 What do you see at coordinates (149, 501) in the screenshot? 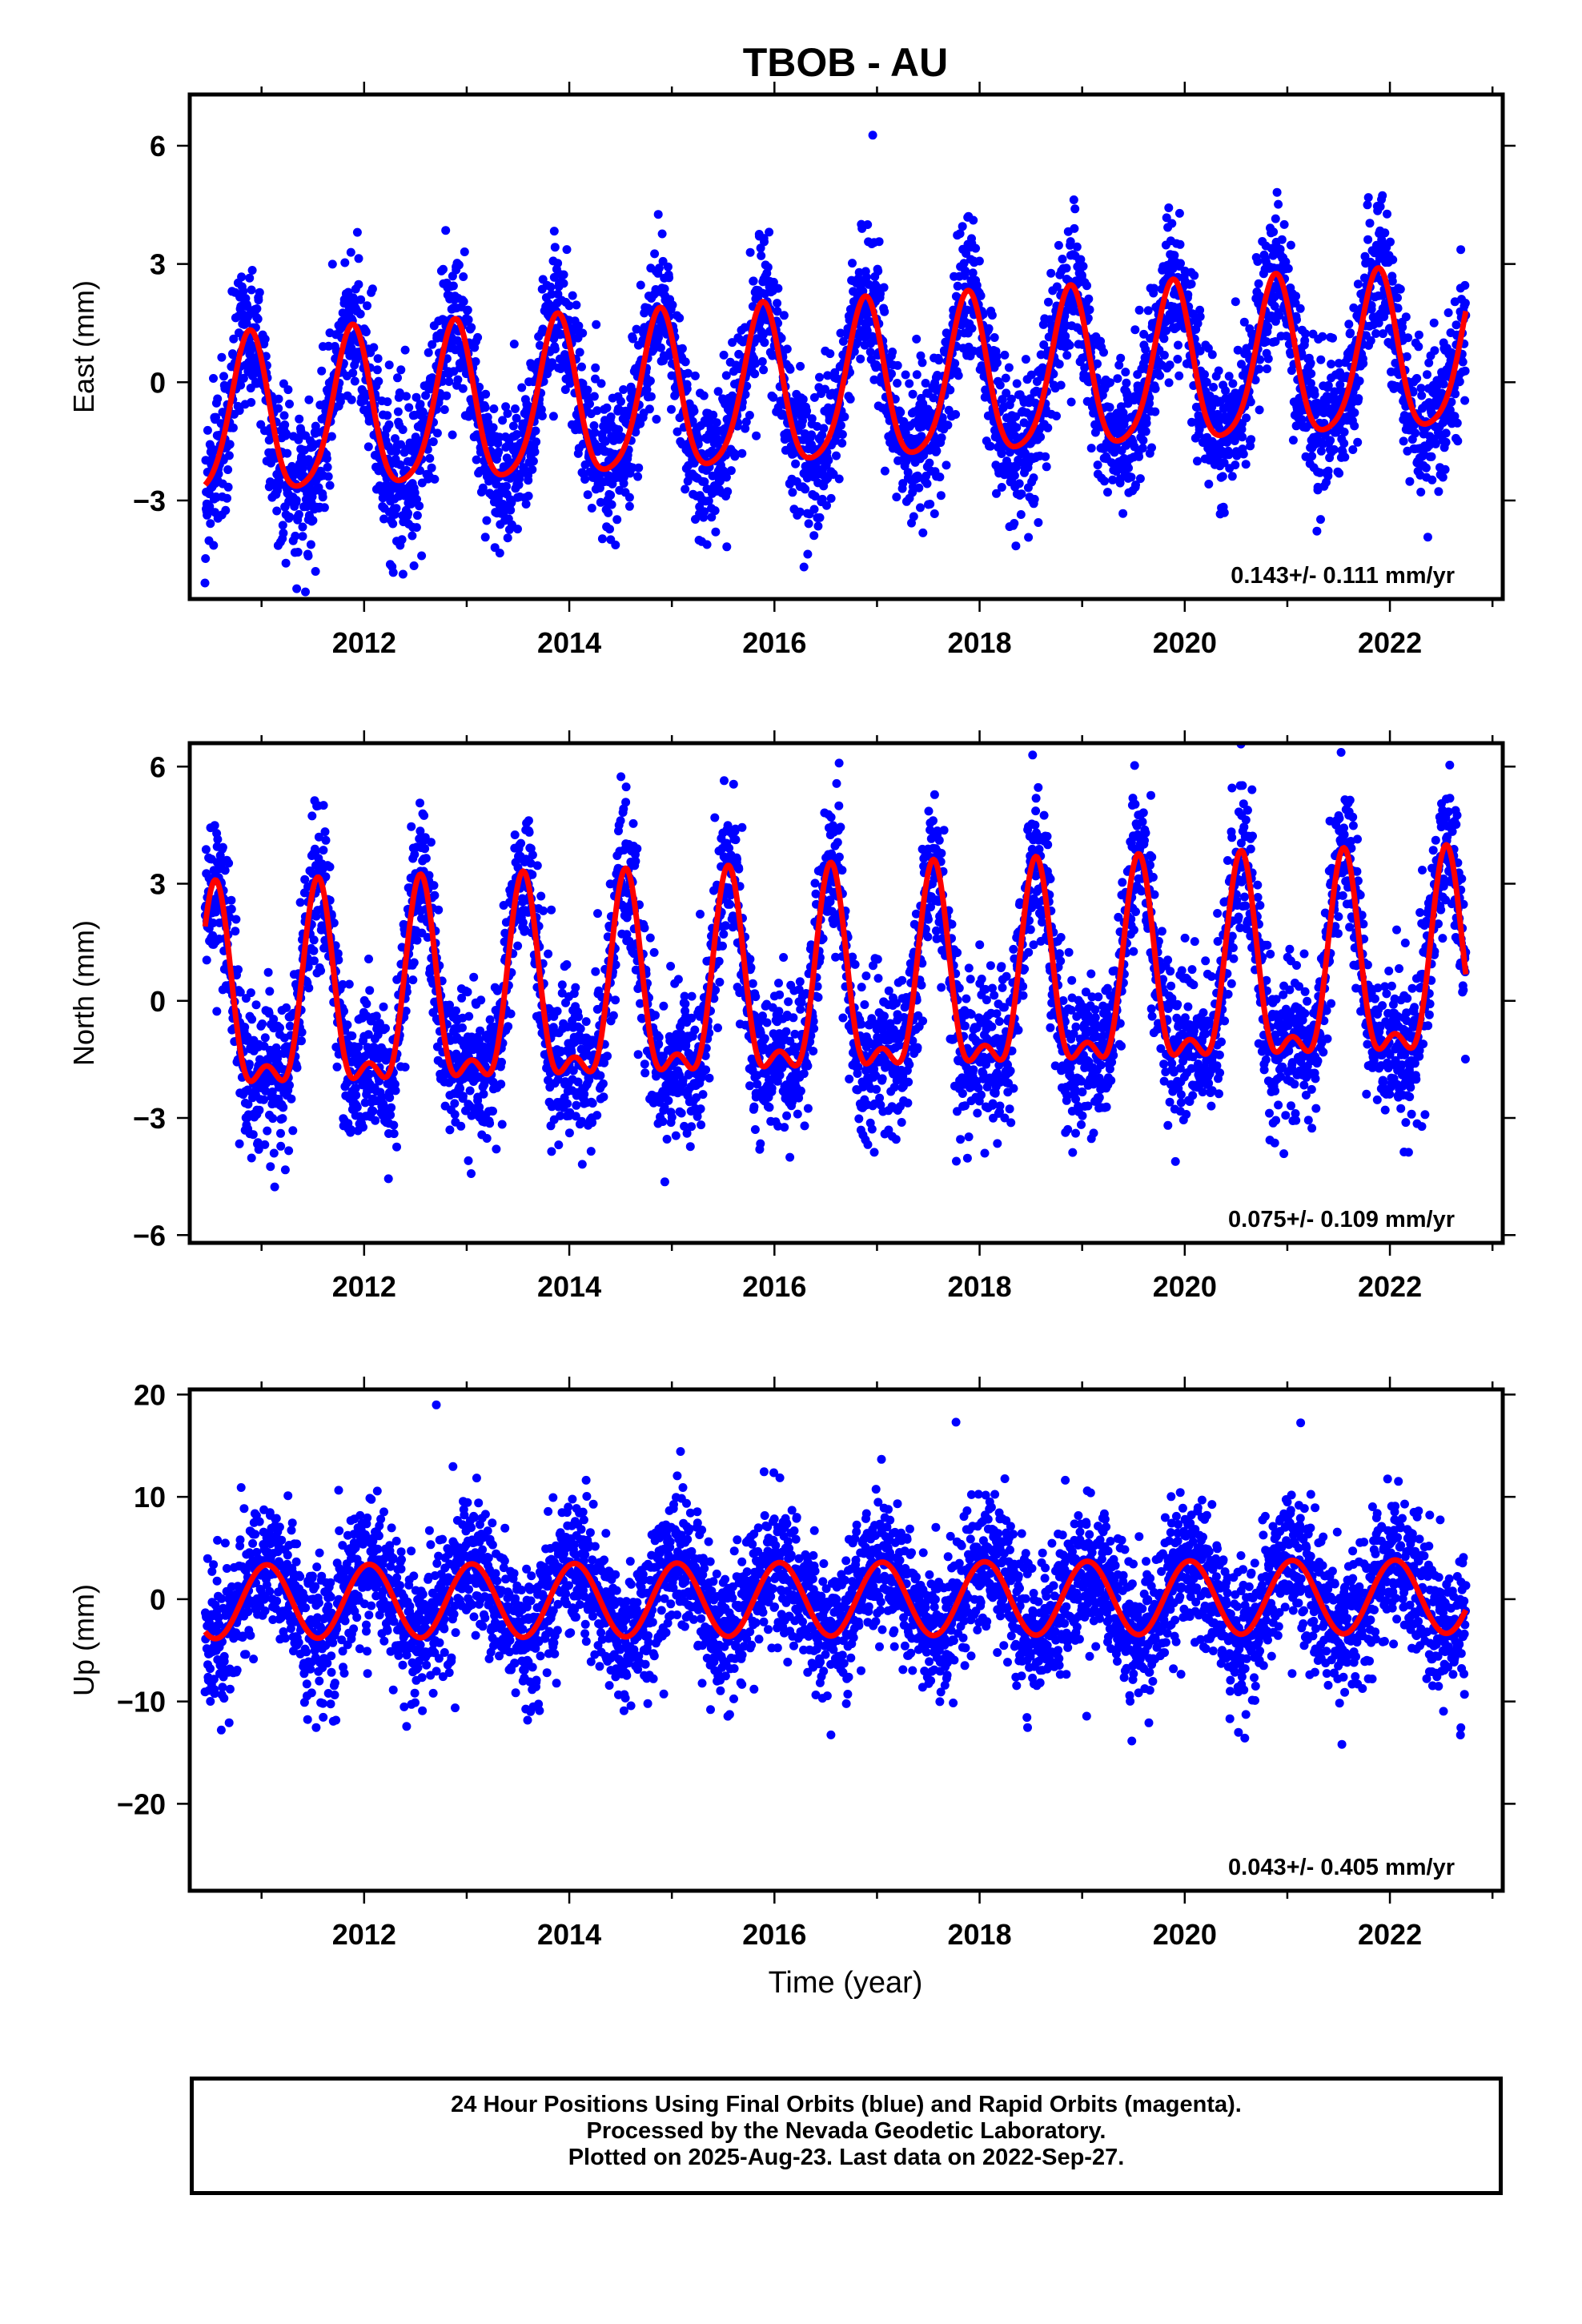
I see `y-tick-label: −3` at bounding box center [149, 501].